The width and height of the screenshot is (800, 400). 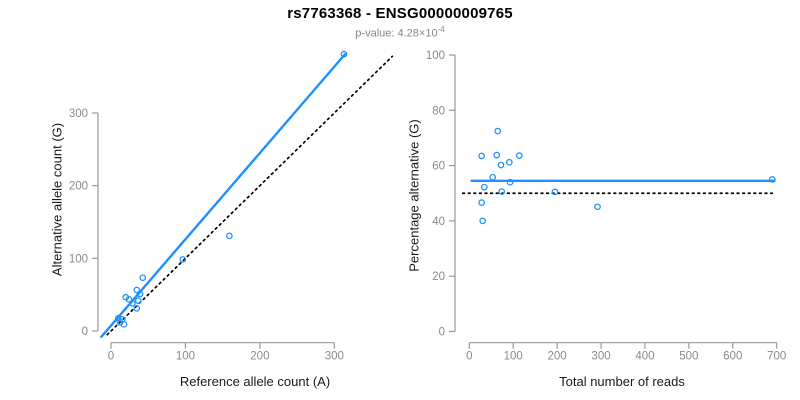 I want to click on left-x-axis-title: Reference allele count (A), so click(x=255, y=381).